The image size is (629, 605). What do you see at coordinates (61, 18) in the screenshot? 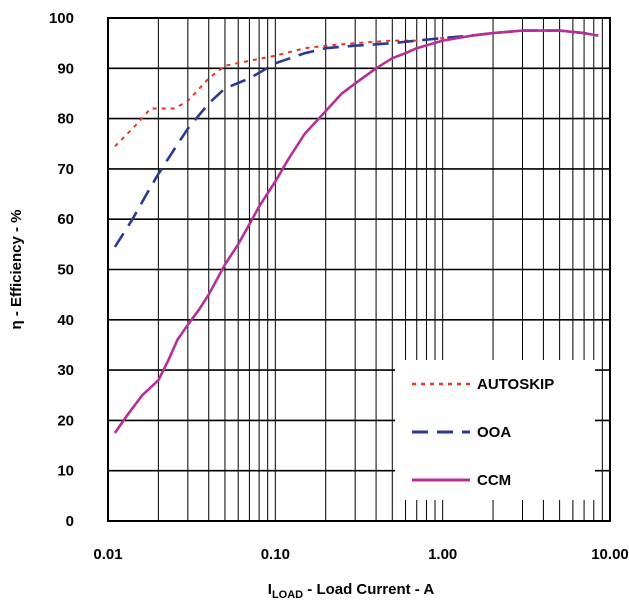
I see `y-tick-label: 100` at bounding box center [61, 18].